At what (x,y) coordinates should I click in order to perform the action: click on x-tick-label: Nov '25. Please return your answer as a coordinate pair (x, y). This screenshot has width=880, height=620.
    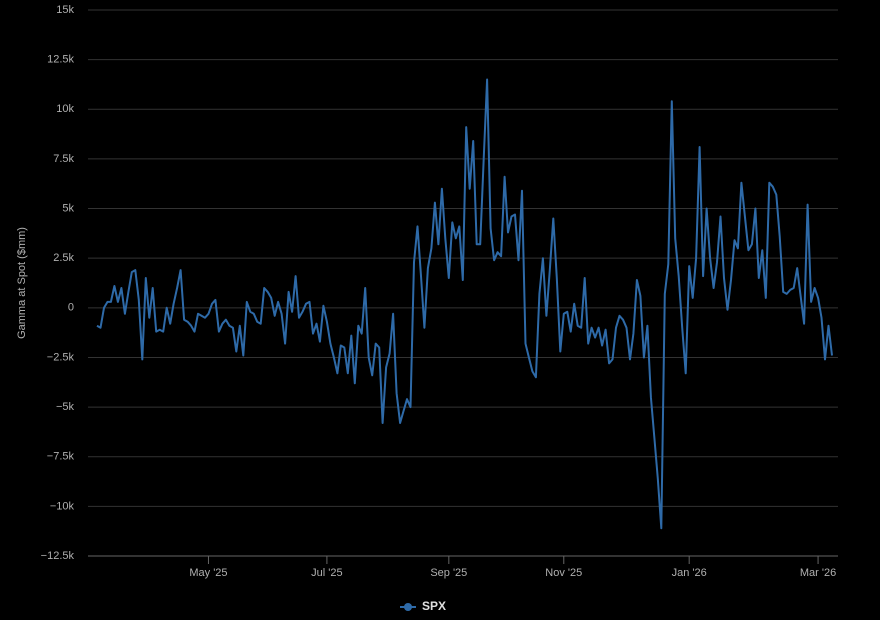
    Looking at the image, I should click on (563, 573).